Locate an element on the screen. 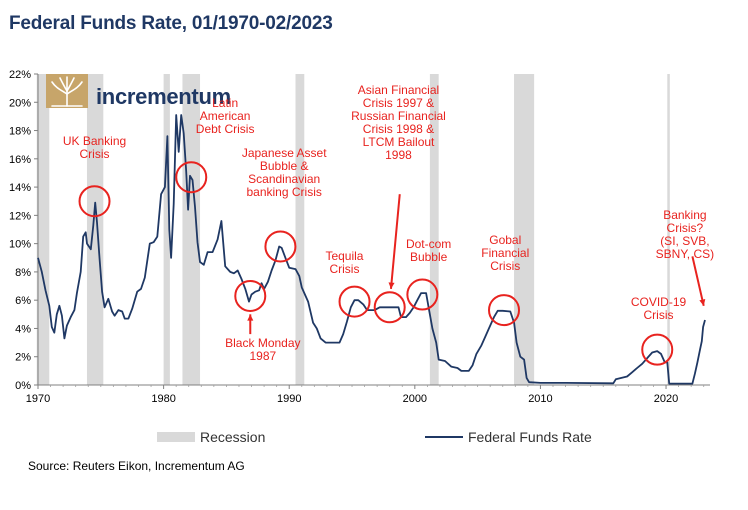 The image size is (748, 510). x-tick-label-5: 2020 is located at coordinates (666, 399).